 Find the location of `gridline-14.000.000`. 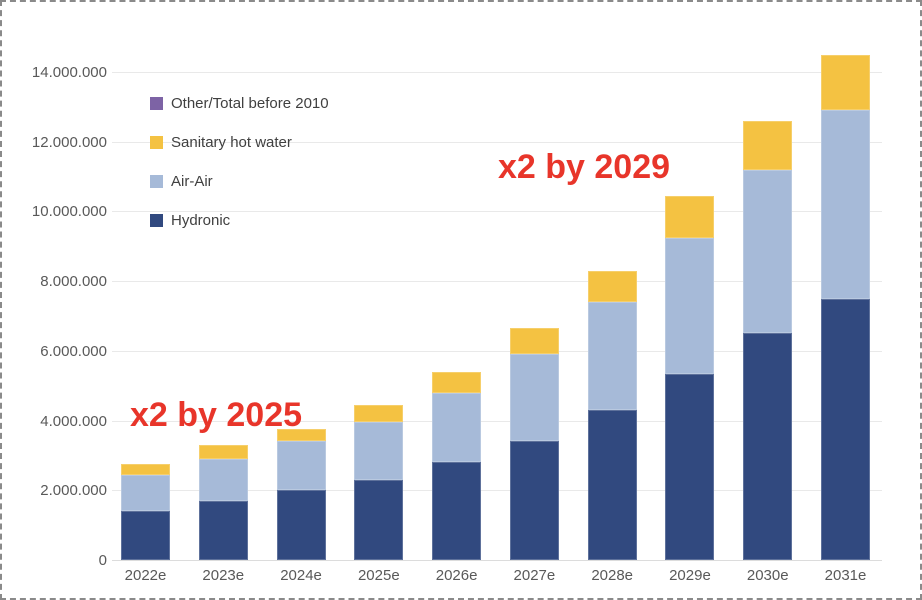

gridline-14.000.000 is located at coordinates (497, 72).